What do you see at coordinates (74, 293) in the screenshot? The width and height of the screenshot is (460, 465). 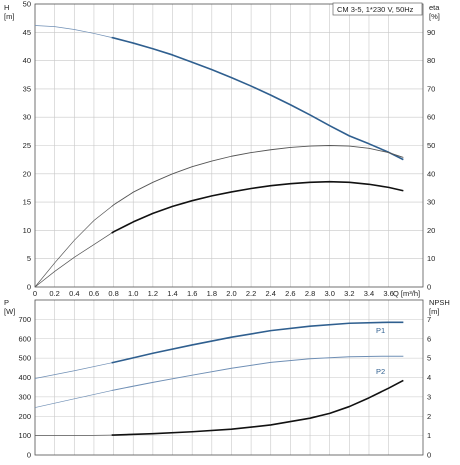 I see `x-tick-label: 0.4` at bounding box center [74, 293].